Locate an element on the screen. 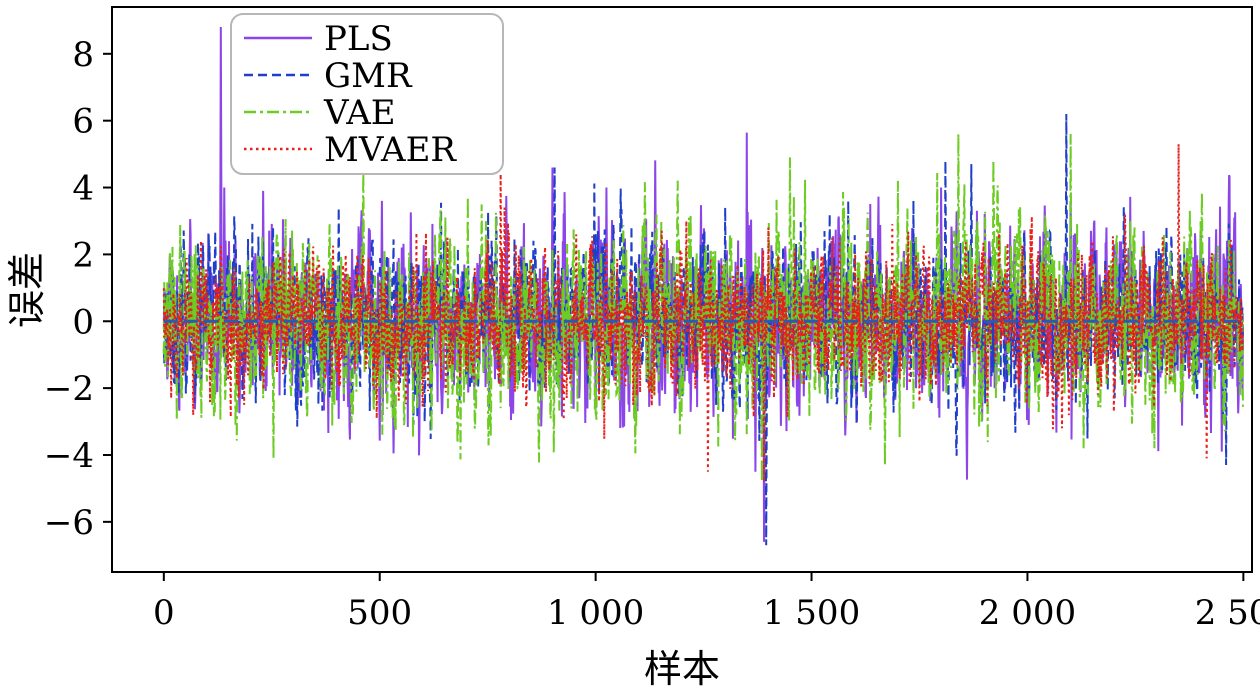  x-tick-label: 2 000 is located at coordinates (1027, 613).